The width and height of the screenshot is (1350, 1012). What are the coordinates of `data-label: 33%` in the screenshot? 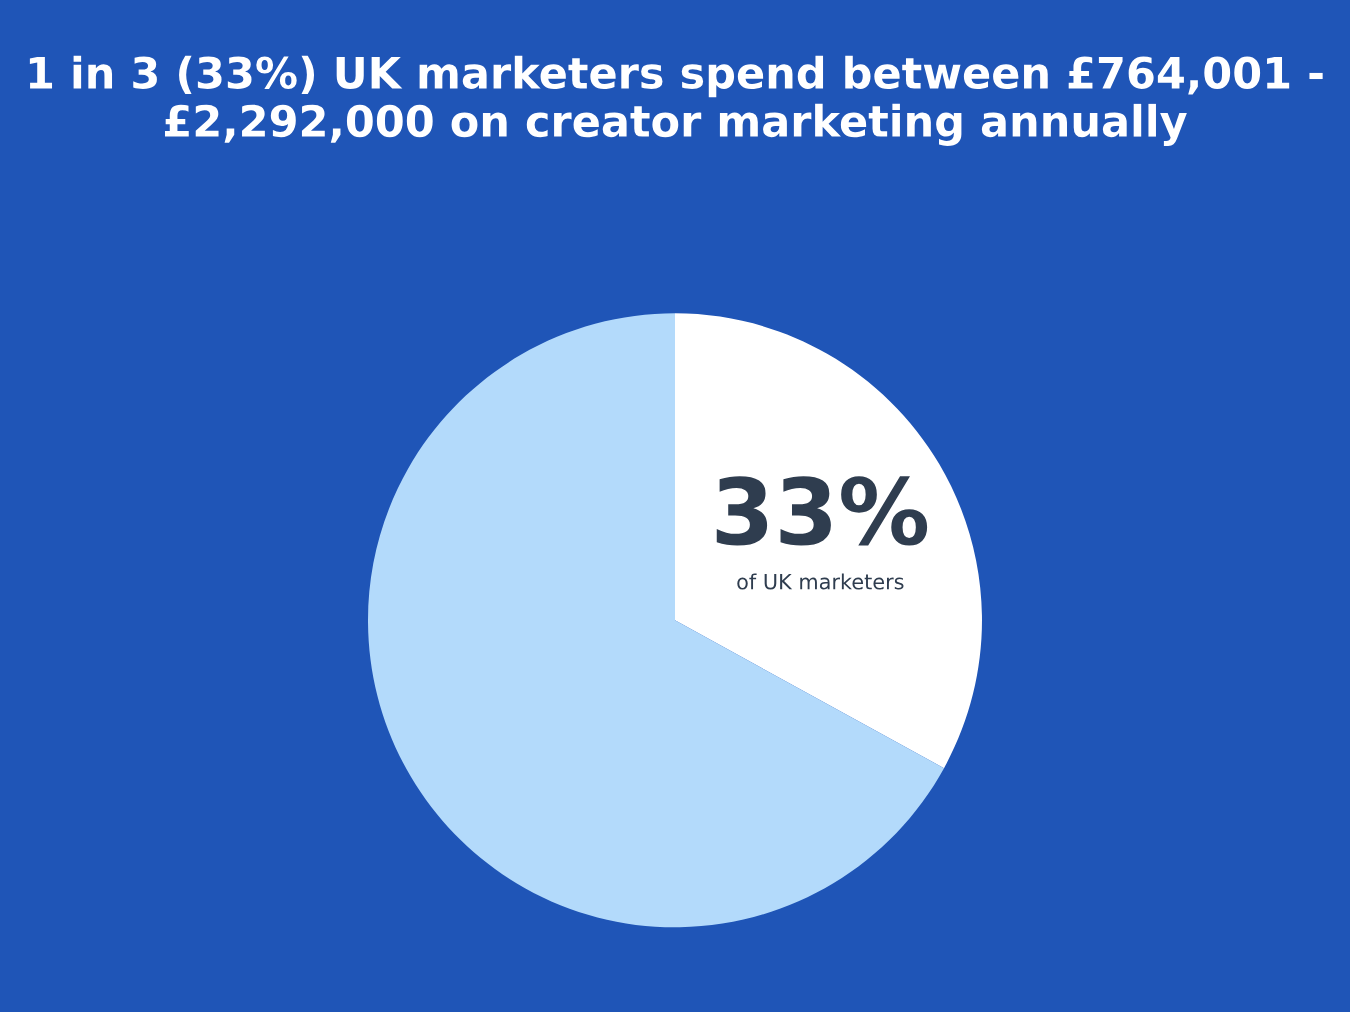 It's located at (822, 511).